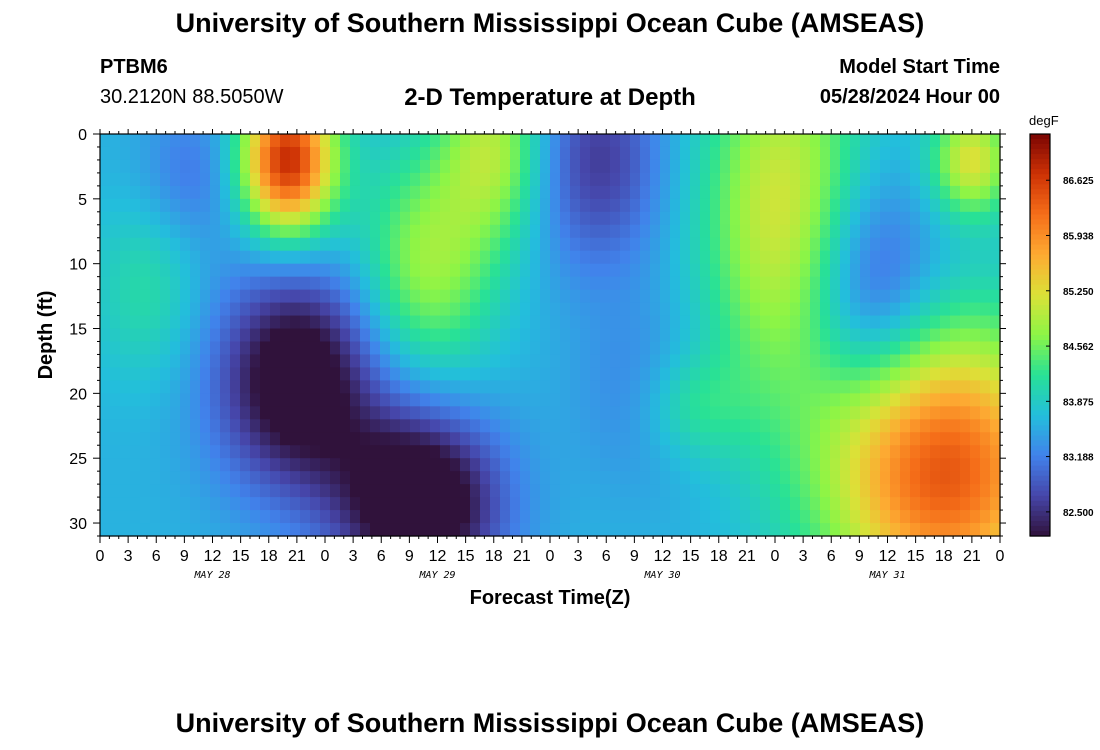 Image resolution: width=1100 pixels, height=750 pixels. I want to click on y-tick-label: 30, so click(78, 524).